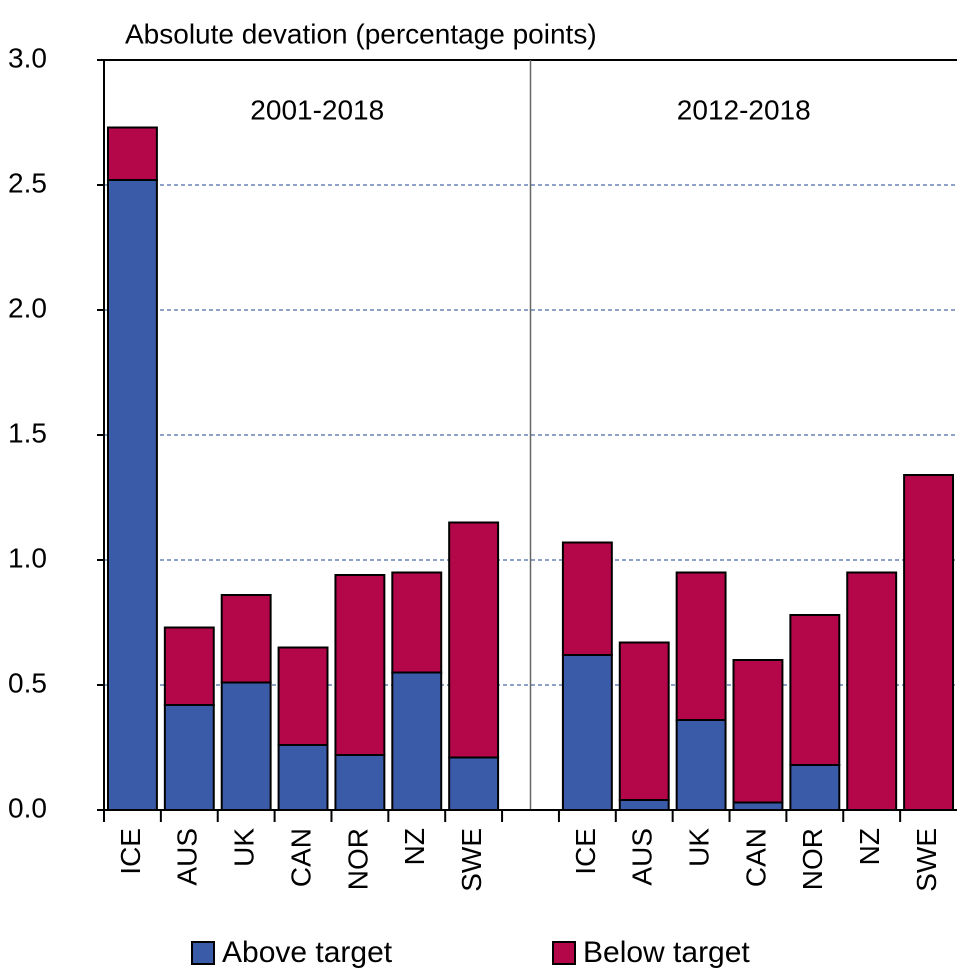 The height and width of the screenshot is (974, 957). What do you see at coordinates (307, 952) in the screenshot?
I see `legend-label: Above target` at bounding box center [307, 952].